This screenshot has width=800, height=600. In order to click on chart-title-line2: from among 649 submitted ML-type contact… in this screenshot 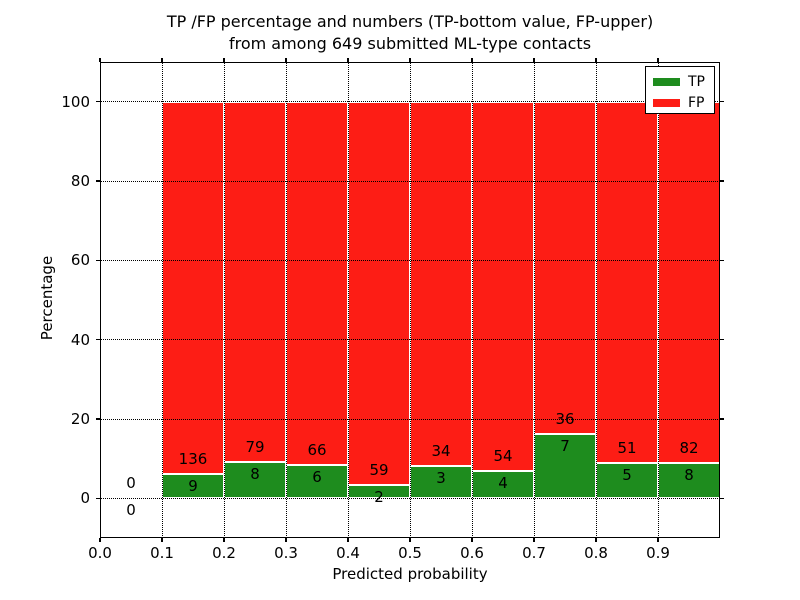, I will do `click(410, 43)`.